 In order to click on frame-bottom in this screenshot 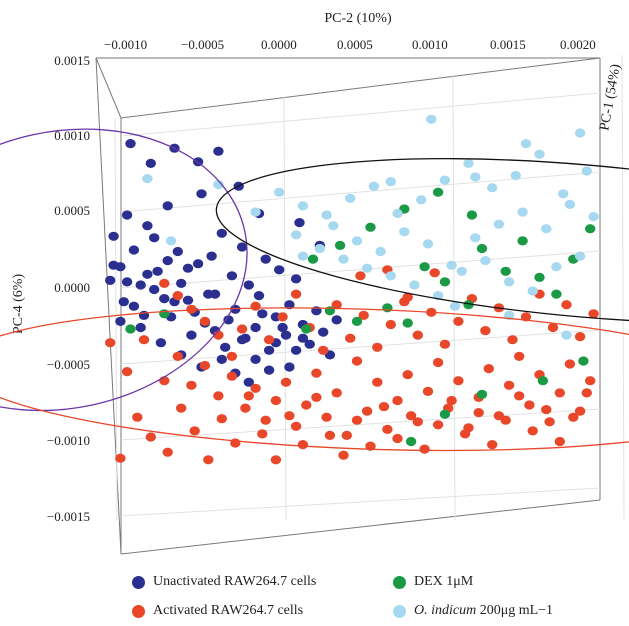, I will do `click(360, 527)`.